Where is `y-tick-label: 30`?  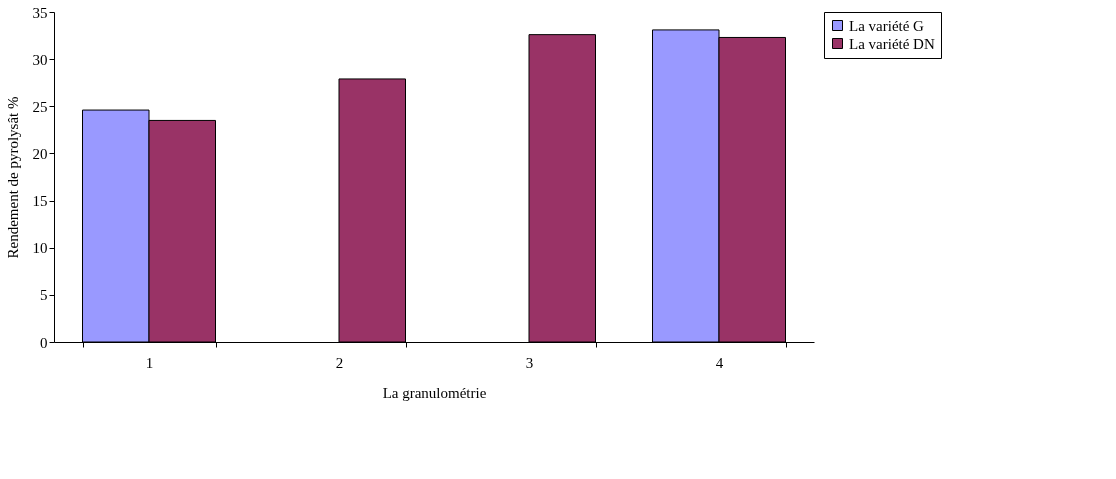 y-tick-label: 30 is located at coordinates (40, 59).